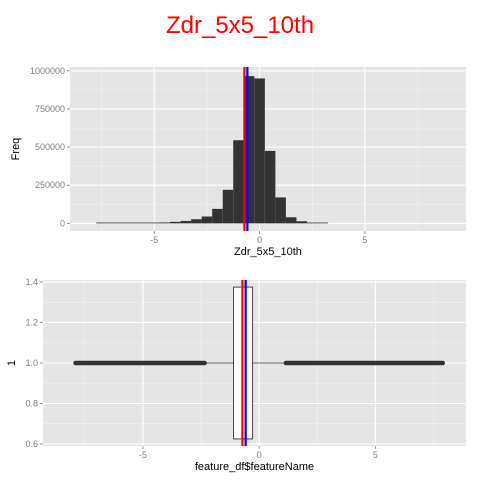 This screenshot has height=480, width=480. Describe the element at coordinates (12, 363) in the screenshot. I see `y-axis-title: 1` at that location.